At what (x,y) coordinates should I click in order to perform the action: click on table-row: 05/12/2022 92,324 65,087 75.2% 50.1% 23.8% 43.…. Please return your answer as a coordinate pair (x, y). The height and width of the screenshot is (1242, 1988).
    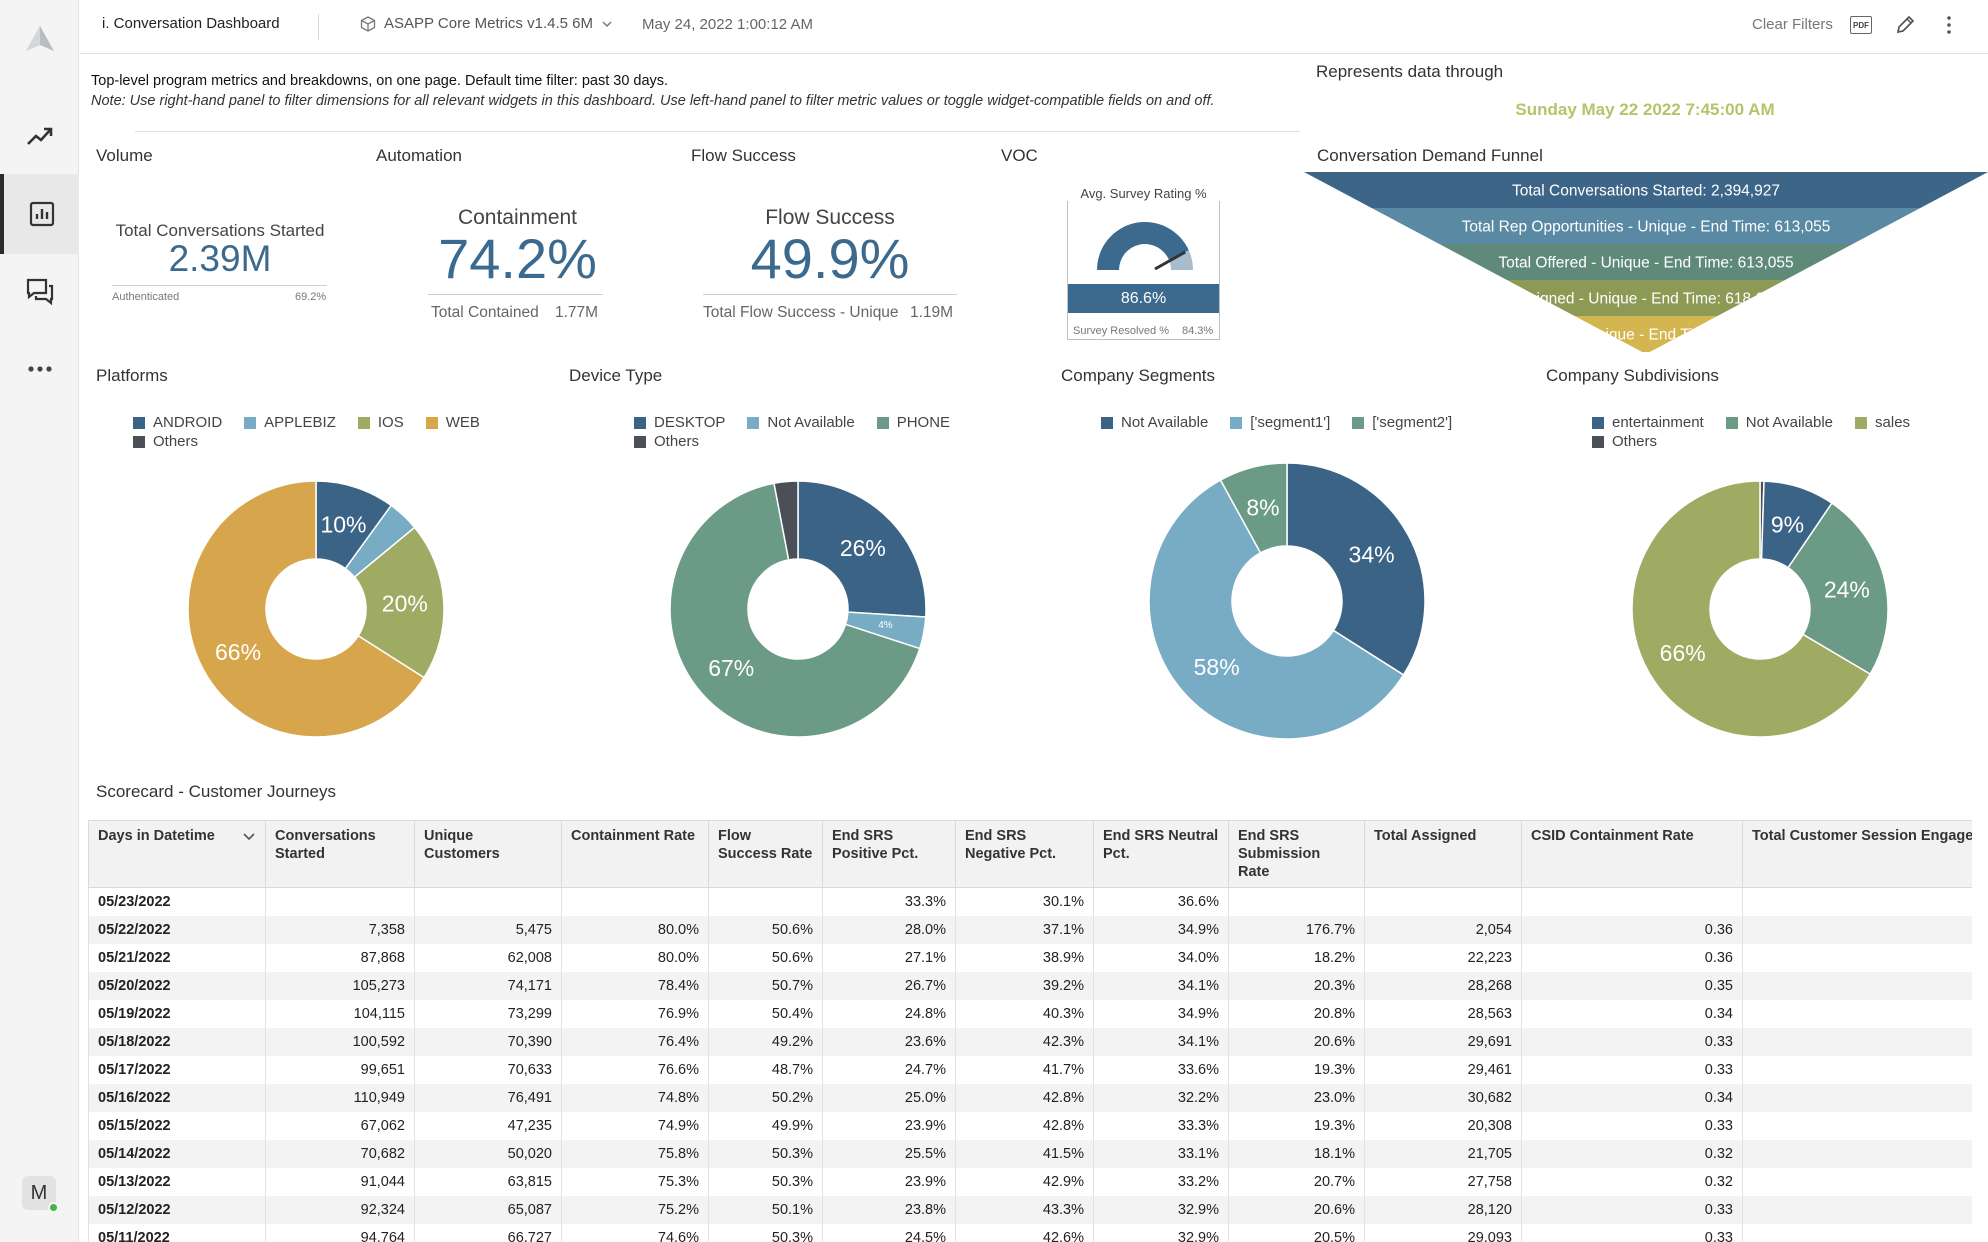
    Looking at the image, I should click on (1030, 1209).